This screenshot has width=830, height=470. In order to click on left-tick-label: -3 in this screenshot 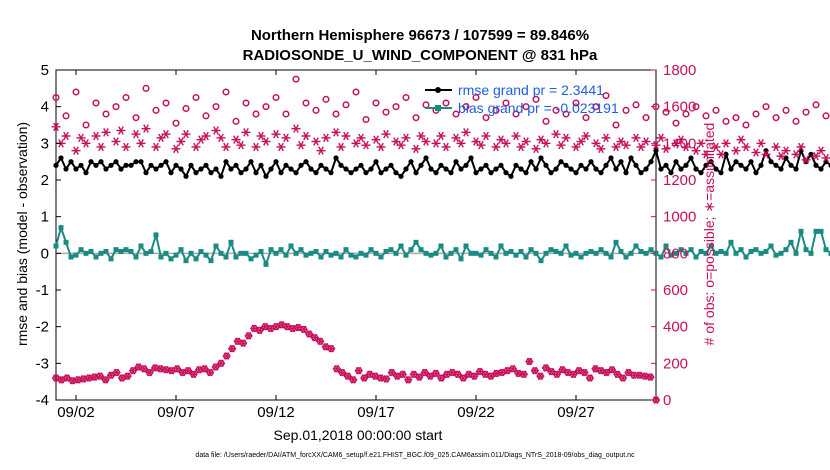, I will do `click(42, 363)`.